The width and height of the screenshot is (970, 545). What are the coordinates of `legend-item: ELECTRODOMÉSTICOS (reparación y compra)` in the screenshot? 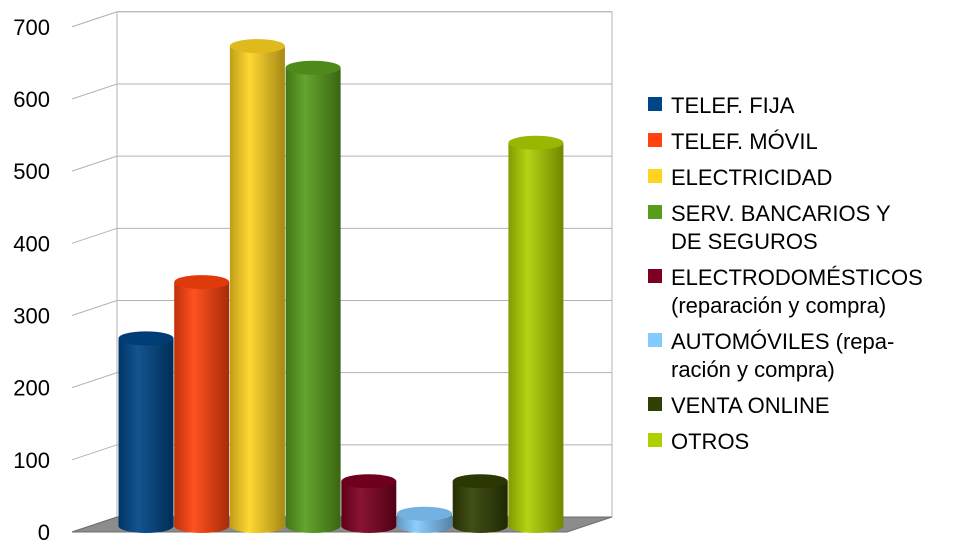 It's located at (809, 292).